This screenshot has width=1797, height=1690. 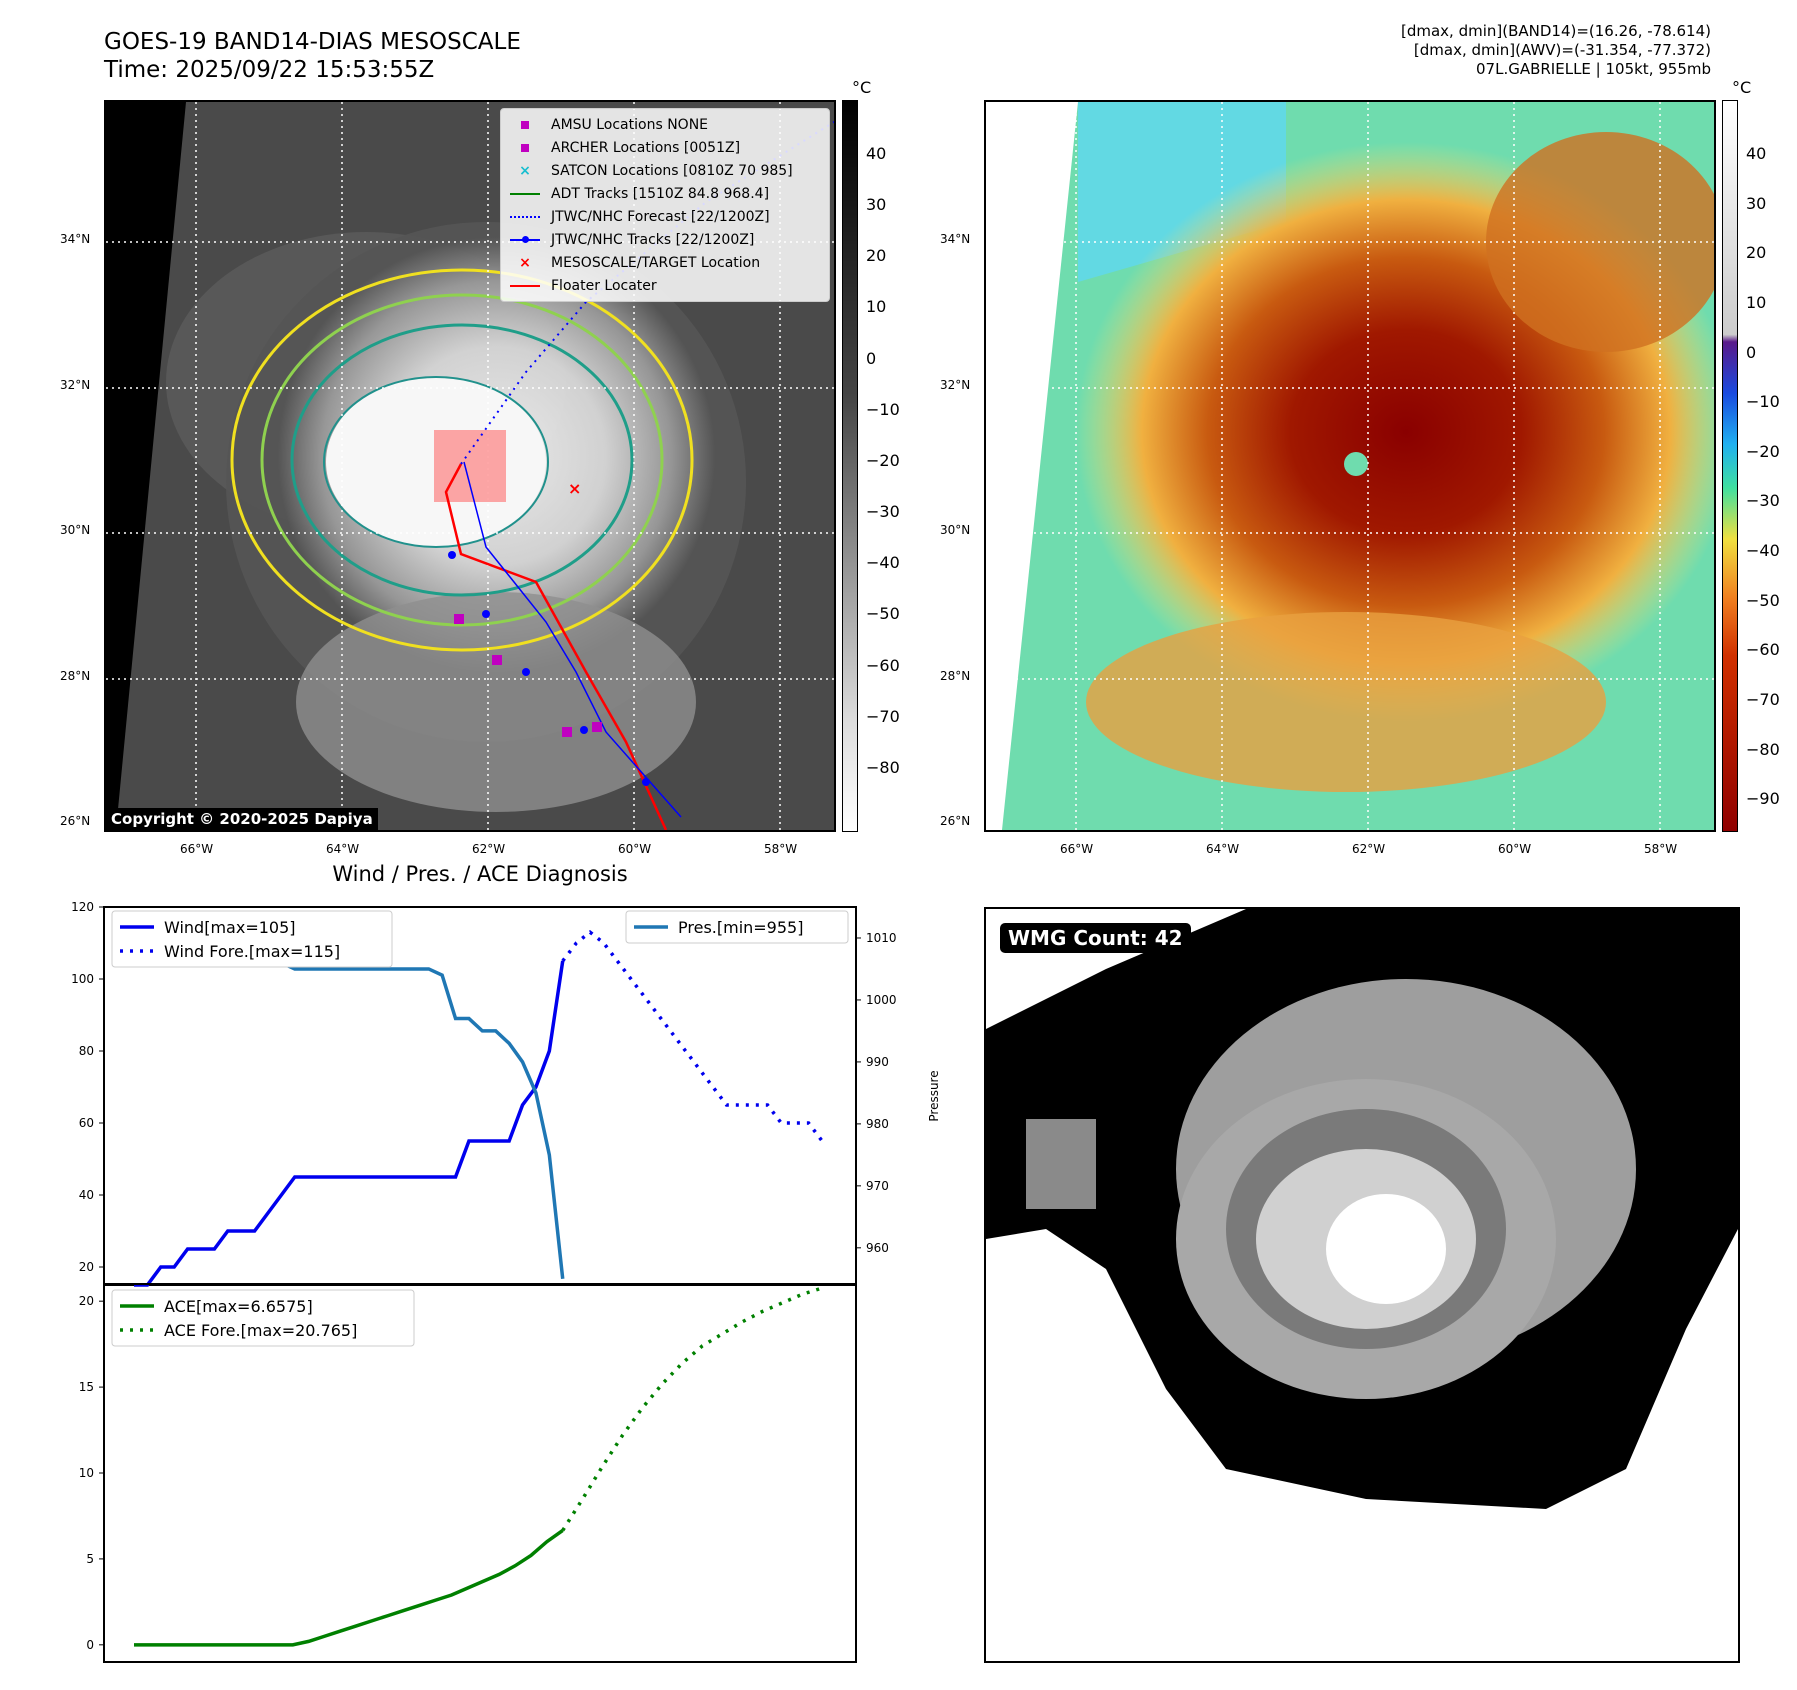 I want to click on gray-colorbar-tick: −20, so click(x=883, y=460).